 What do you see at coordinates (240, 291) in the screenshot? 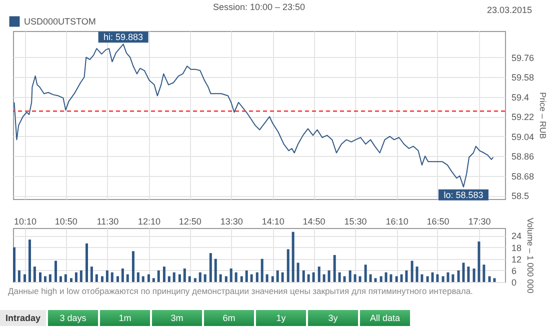
I see `text: Данные high и low отображаются по принципу демонстрации значения цены закрытия для пятиминутного интервала.` at bounding box center [240, 291].